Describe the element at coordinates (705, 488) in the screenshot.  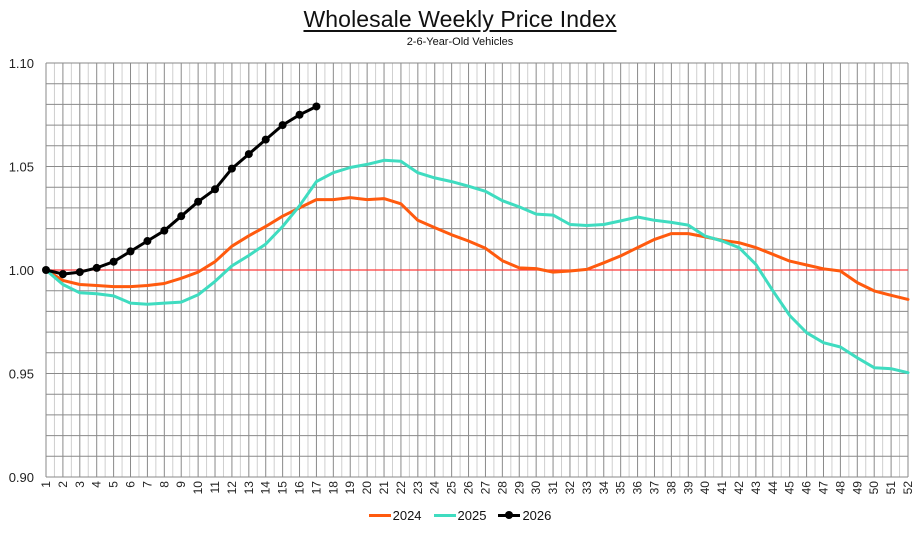
I see `x-tick-label: 40` at that location.